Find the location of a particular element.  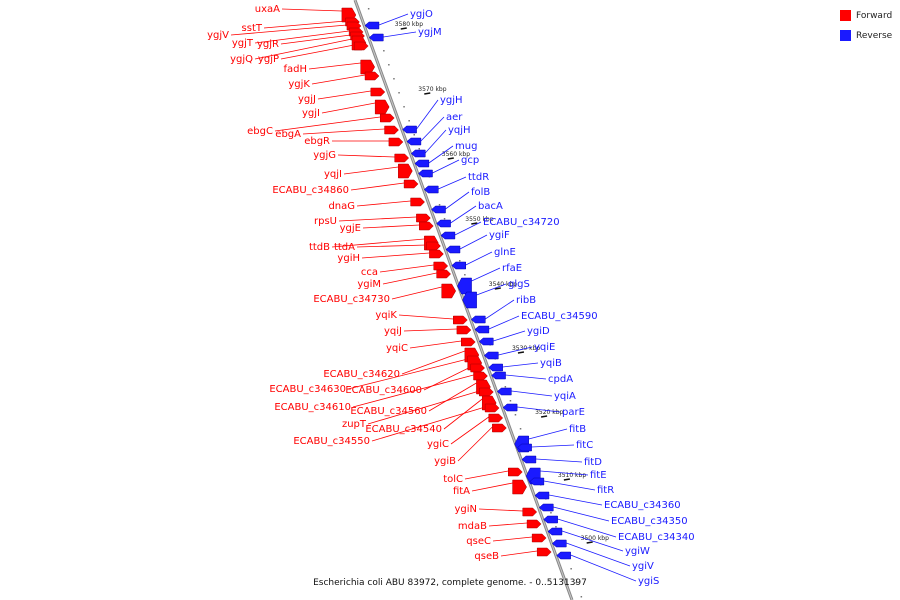

reverse-gene-label: ygjH is located at coordinates (451, 100).